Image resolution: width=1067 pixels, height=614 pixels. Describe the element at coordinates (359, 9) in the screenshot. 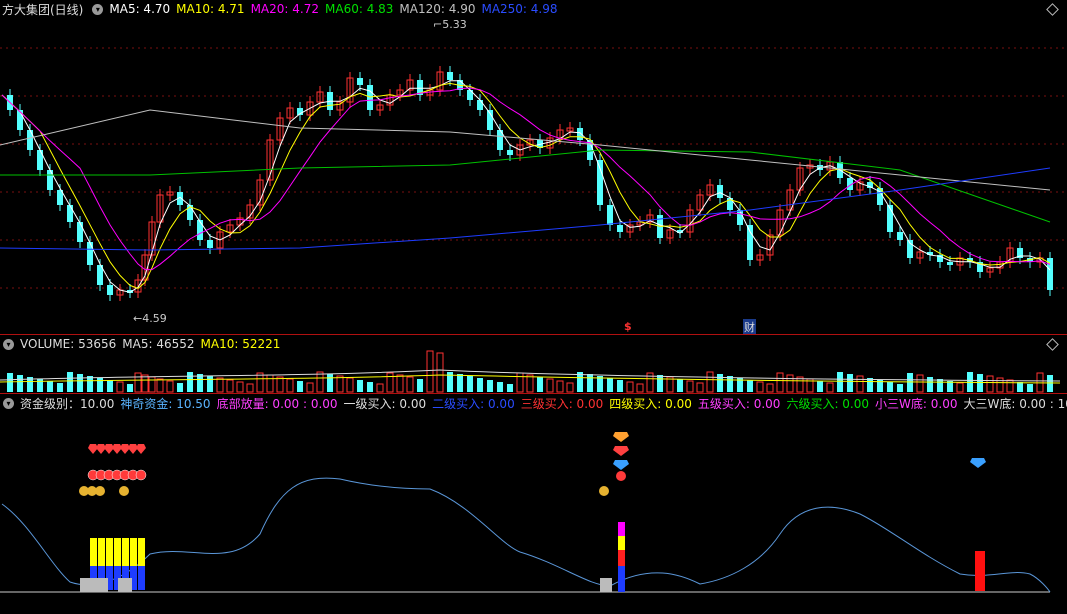

I see `ma60-legend: MA60: 4.83` at that location.